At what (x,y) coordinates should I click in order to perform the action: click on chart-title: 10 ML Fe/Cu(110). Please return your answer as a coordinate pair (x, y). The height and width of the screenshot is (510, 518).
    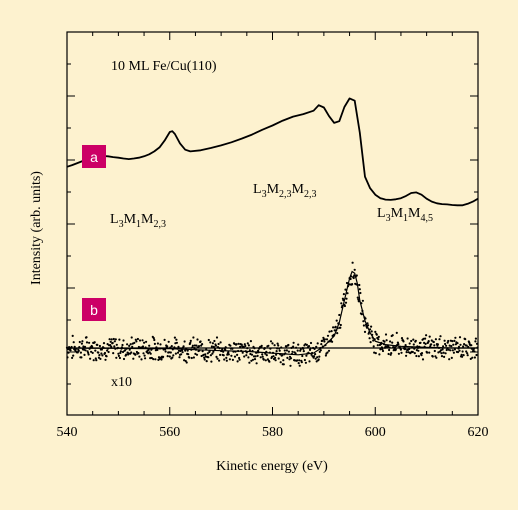
    Looking at the image, I should click on (164, 66).